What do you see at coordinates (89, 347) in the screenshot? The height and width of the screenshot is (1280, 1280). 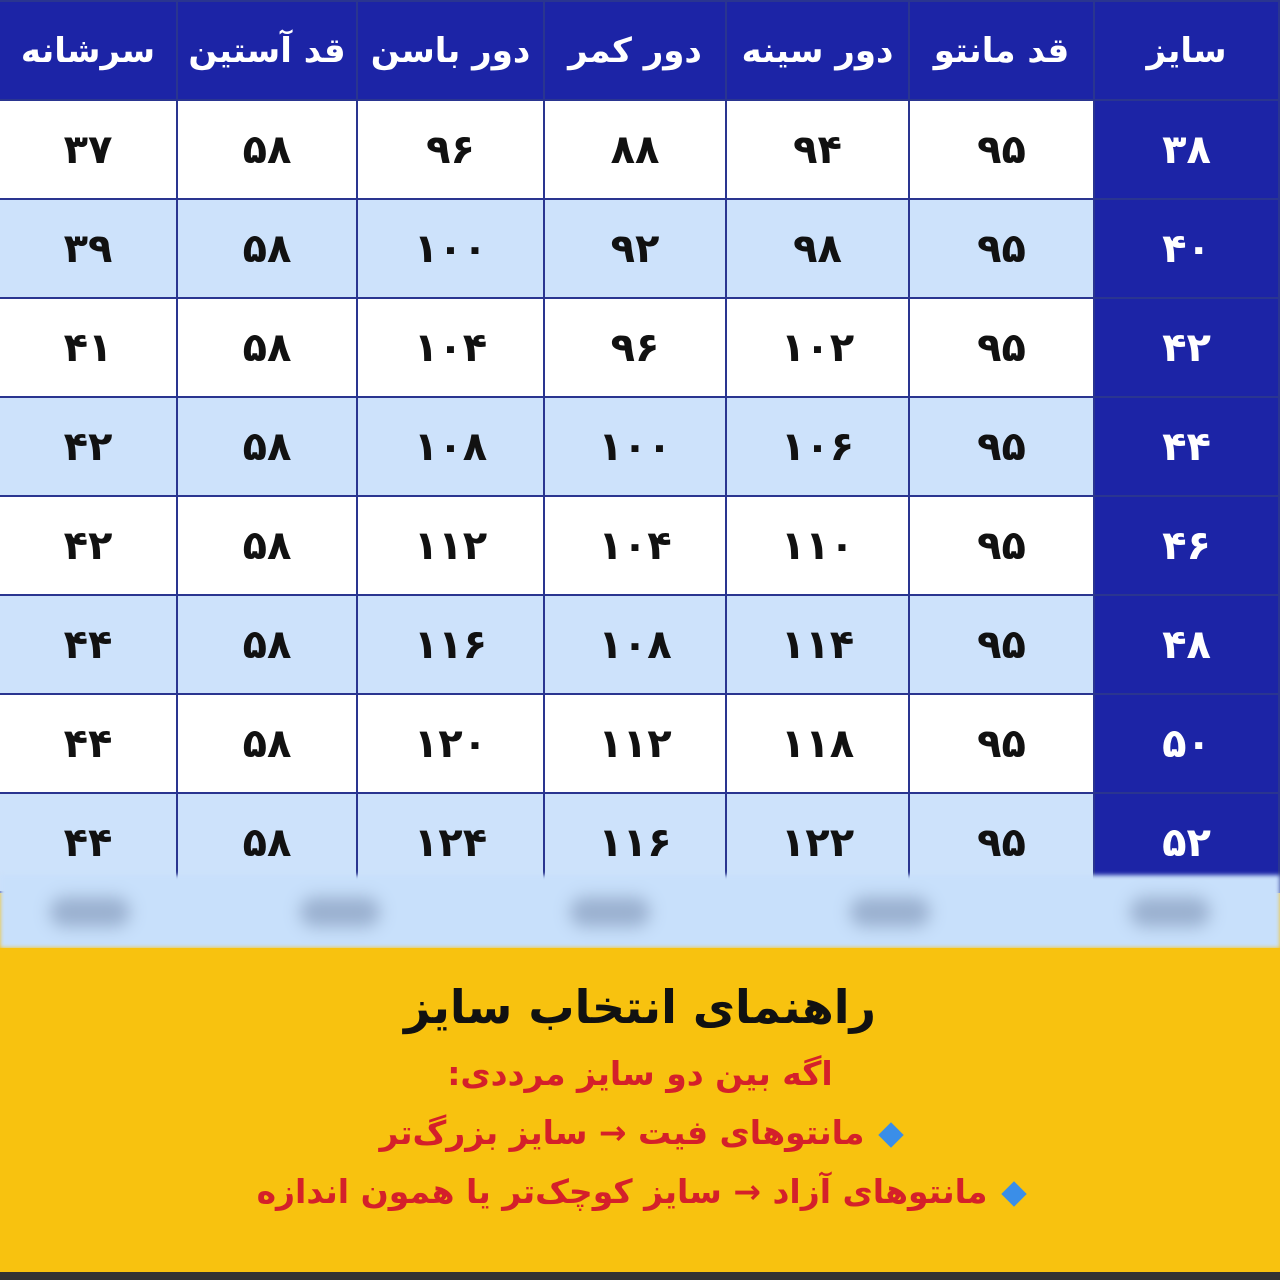 I see `table-cell: ۴۱` at bounding box center [89, 347].